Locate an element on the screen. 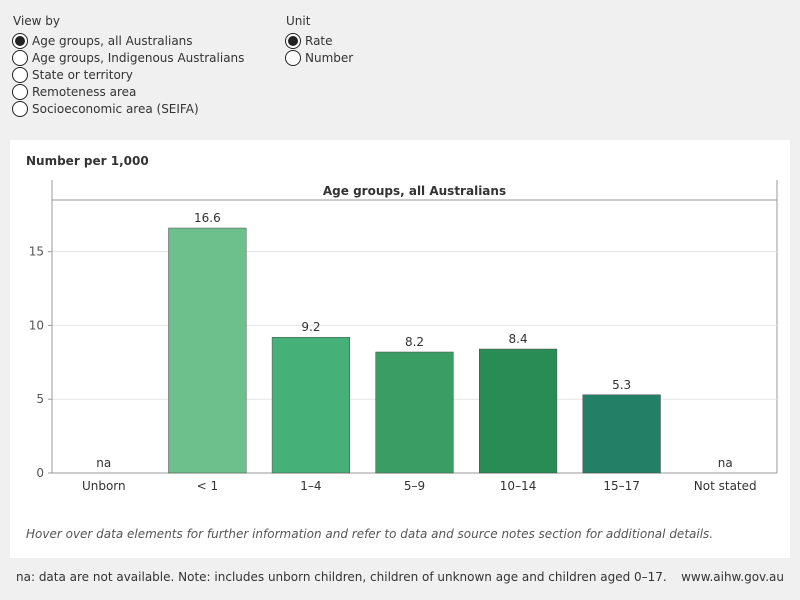 The width and height of the screenshot is (800, 600). x-tick-label: Unborn is located at coordinates (104, 486).